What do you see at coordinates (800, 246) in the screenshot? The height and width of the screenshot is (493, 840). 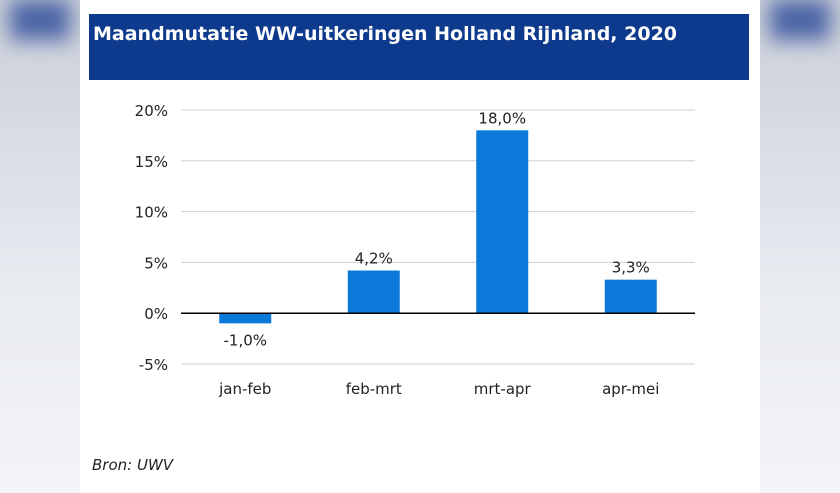 I see `background-right` at bounding box center [800, 246].